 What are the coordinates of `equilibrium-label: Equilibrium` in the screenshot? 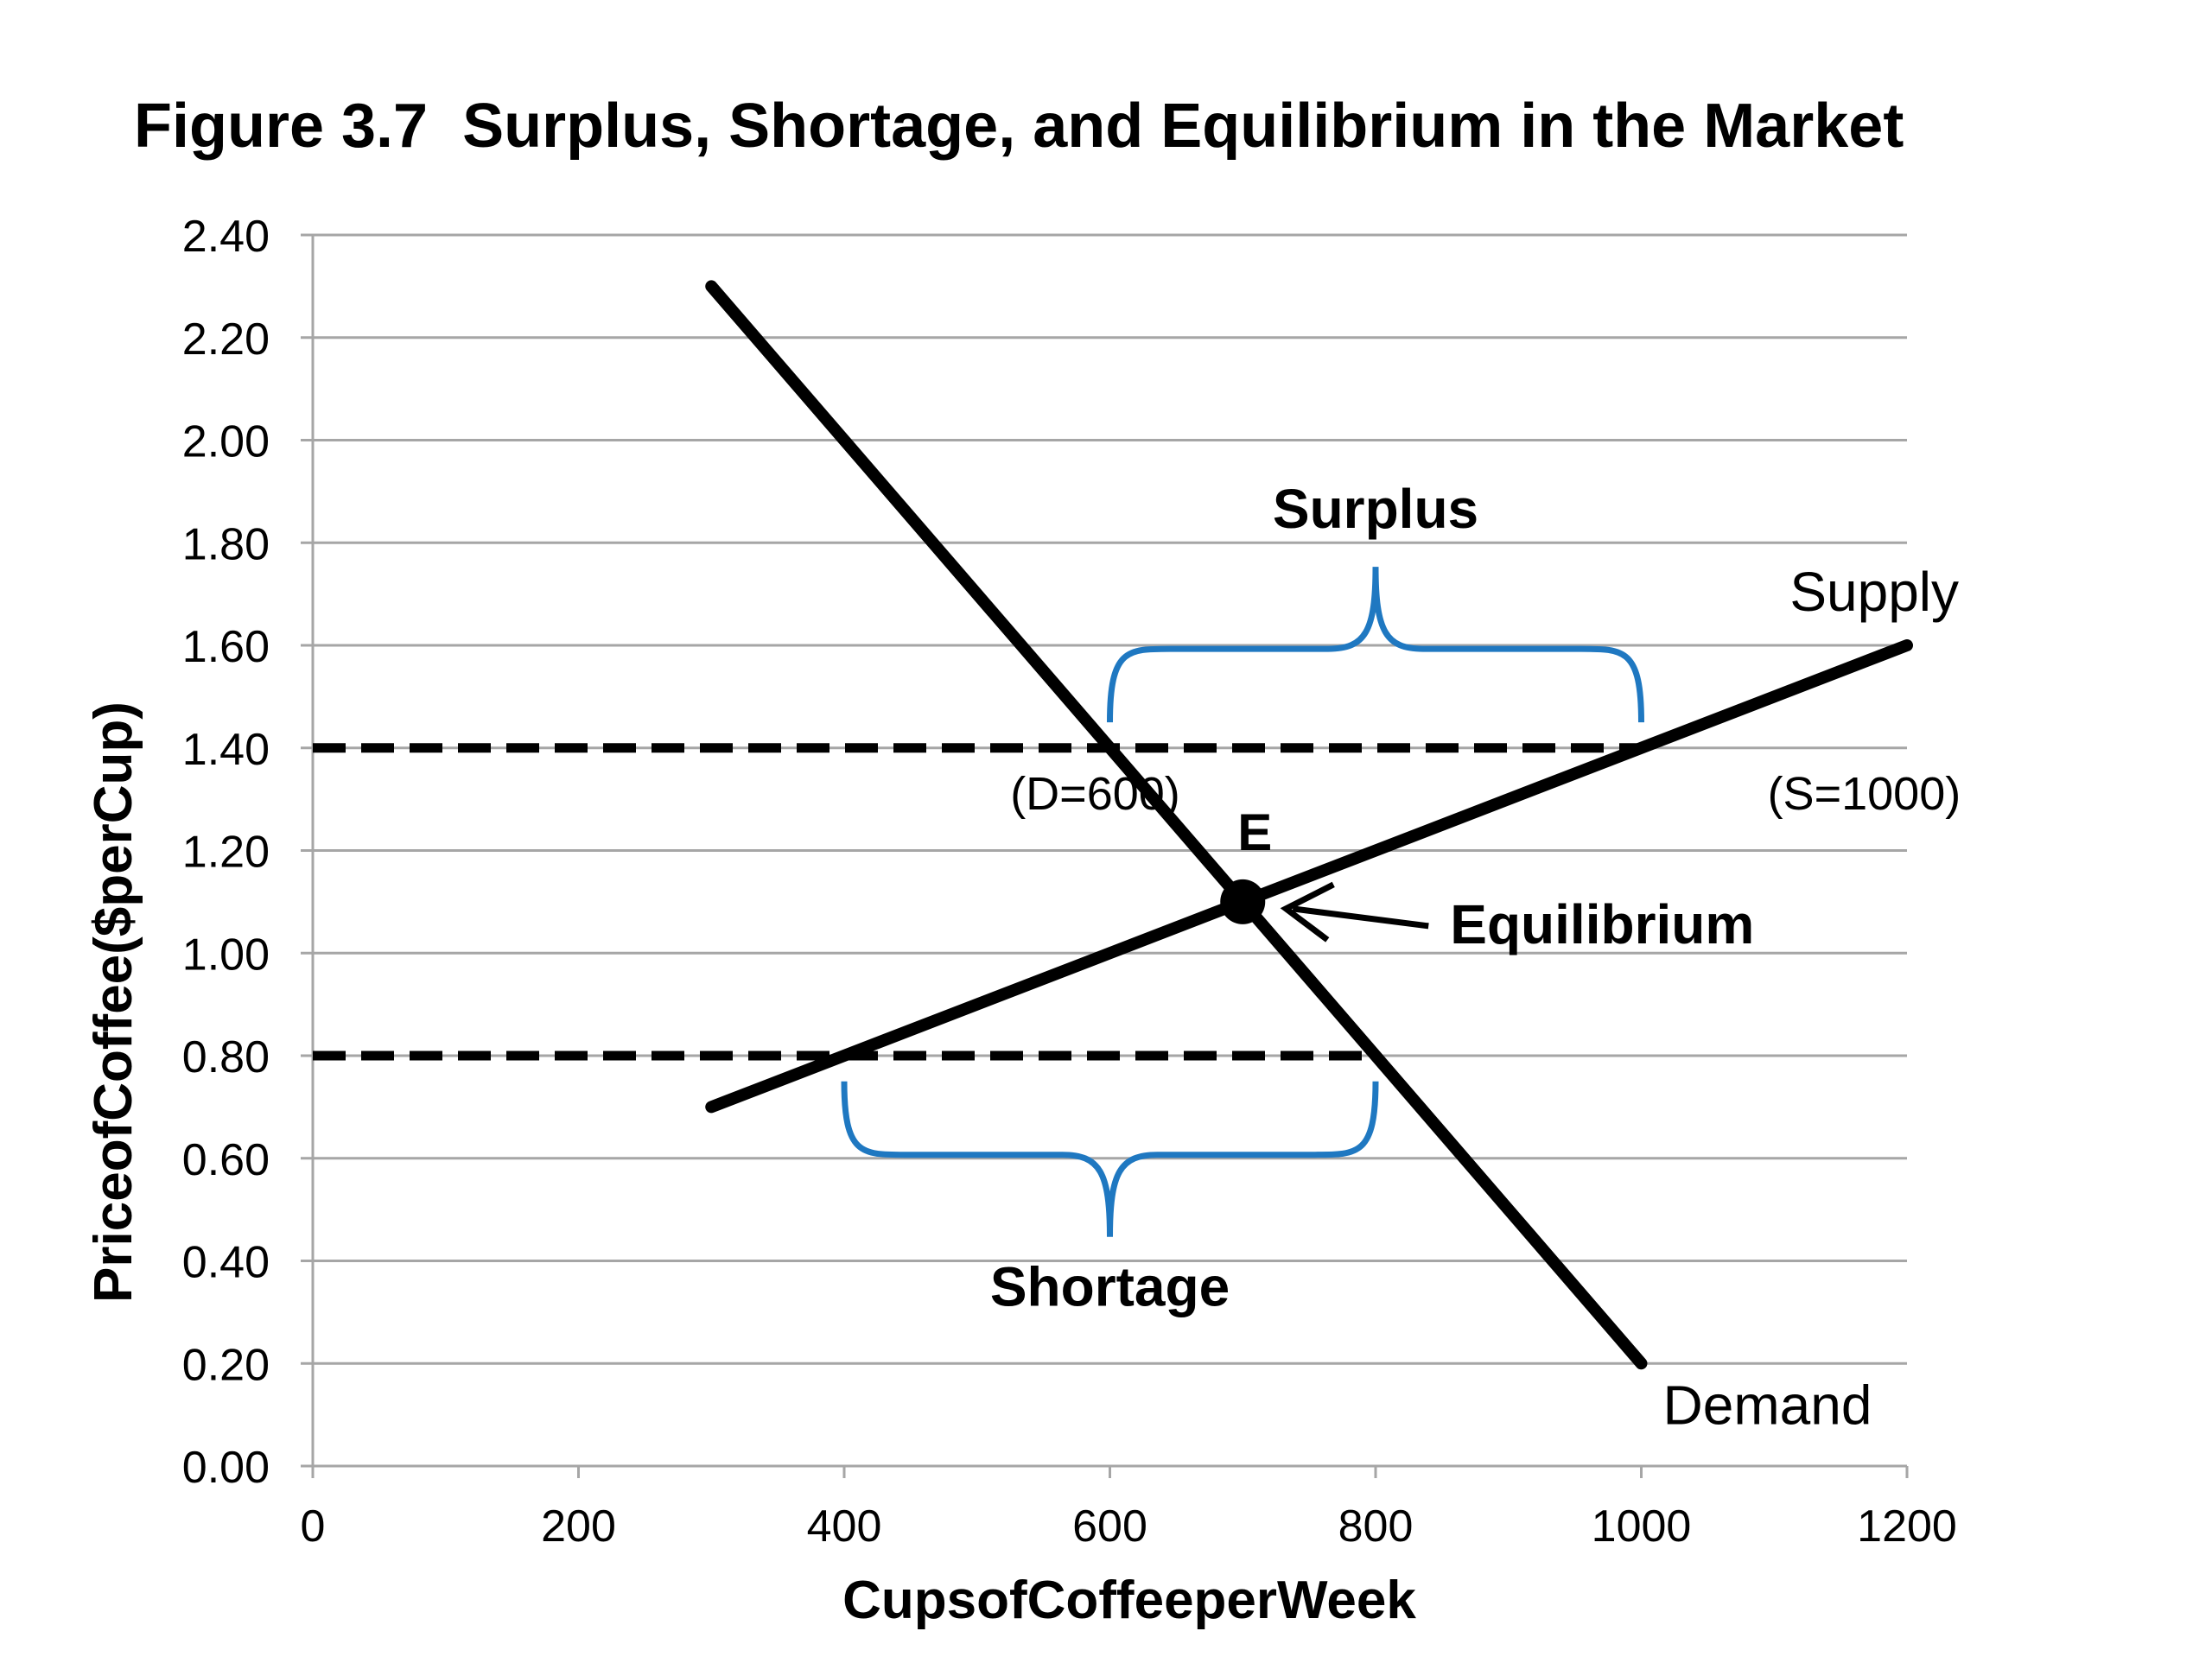 It's located at (1602, 924).